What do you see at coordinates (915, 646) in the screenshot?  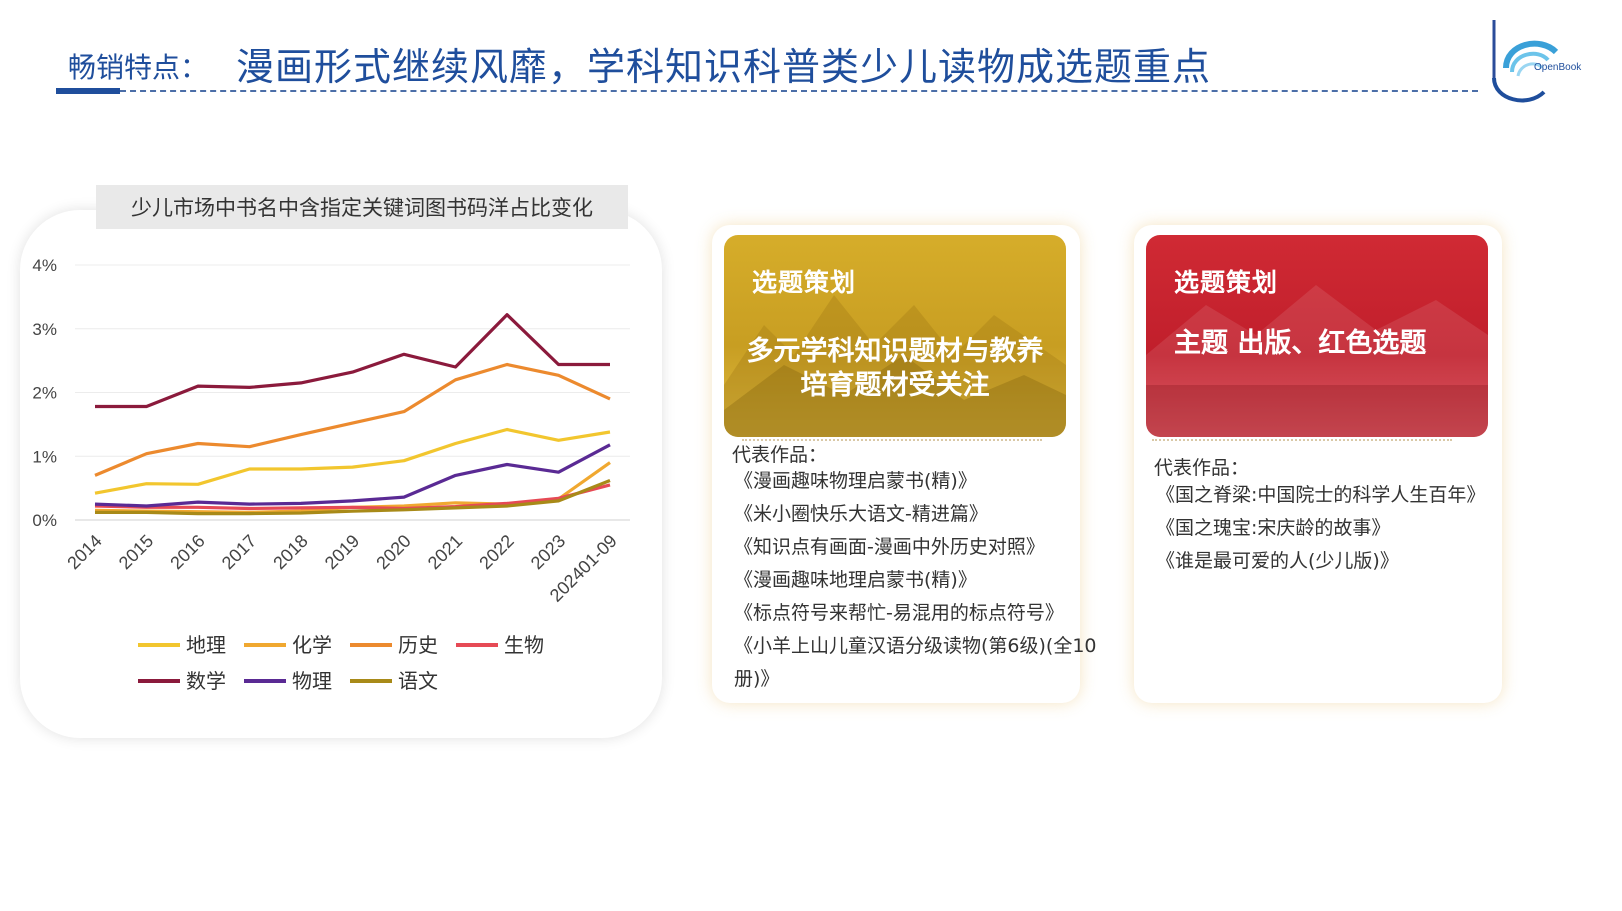 I see `list-item: 《小羊上山儿童汉语分级读物(第6级)(全10` at bounding box center [915, 646].